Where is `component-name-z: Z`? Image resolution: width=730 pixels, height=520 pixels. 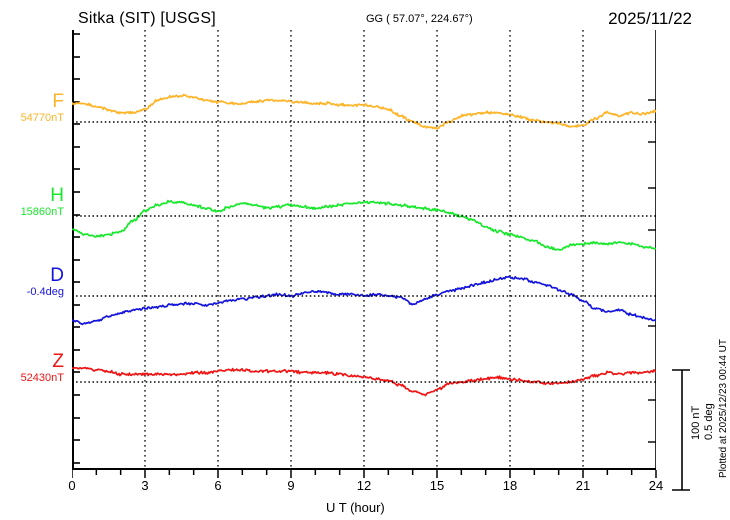
component-name-z: Z is located at coordinates (58, 361).